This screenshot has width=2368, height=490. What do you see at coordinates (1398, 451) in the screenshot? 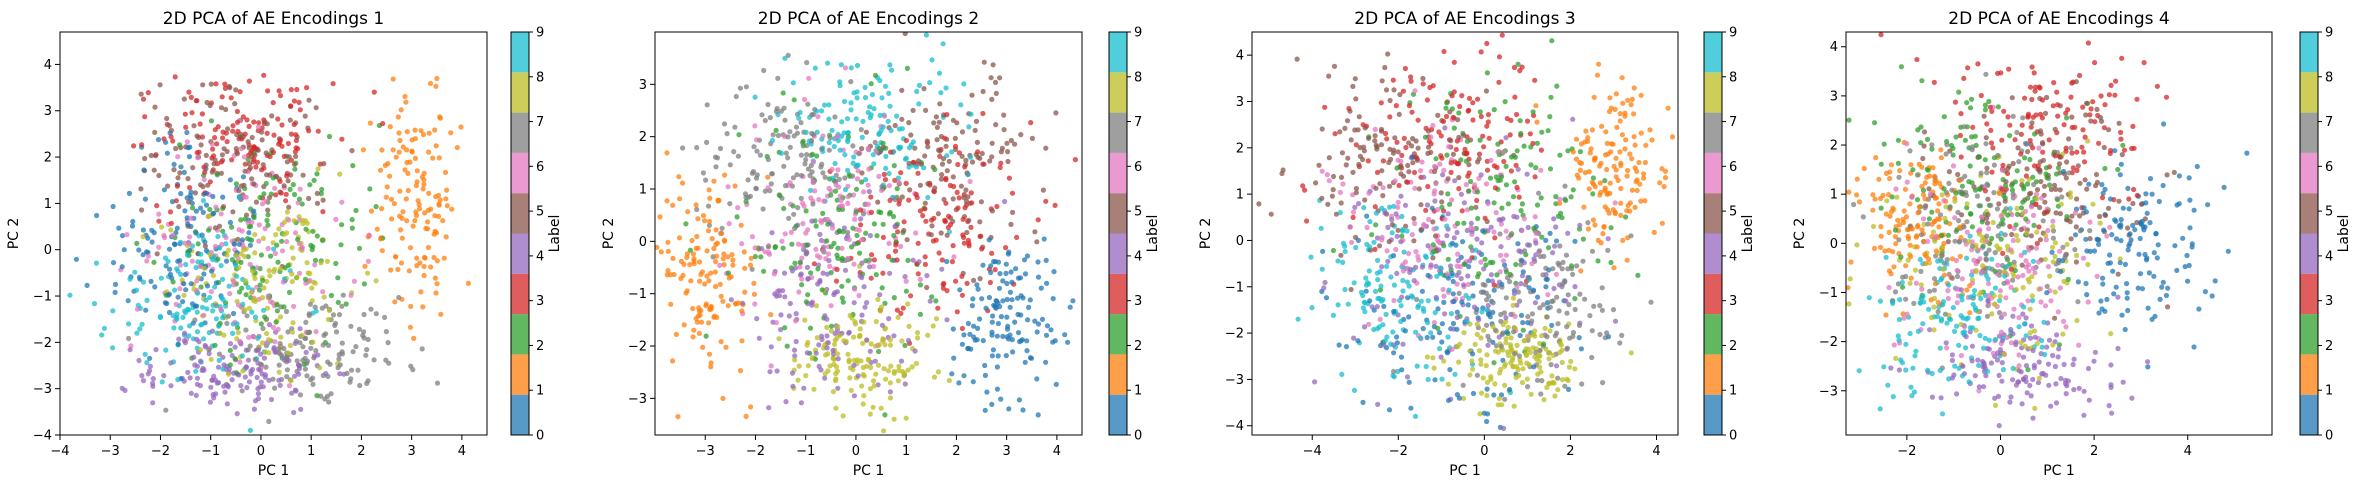
I see `x-tick-label: −2` at bounding box center [1398, 451].